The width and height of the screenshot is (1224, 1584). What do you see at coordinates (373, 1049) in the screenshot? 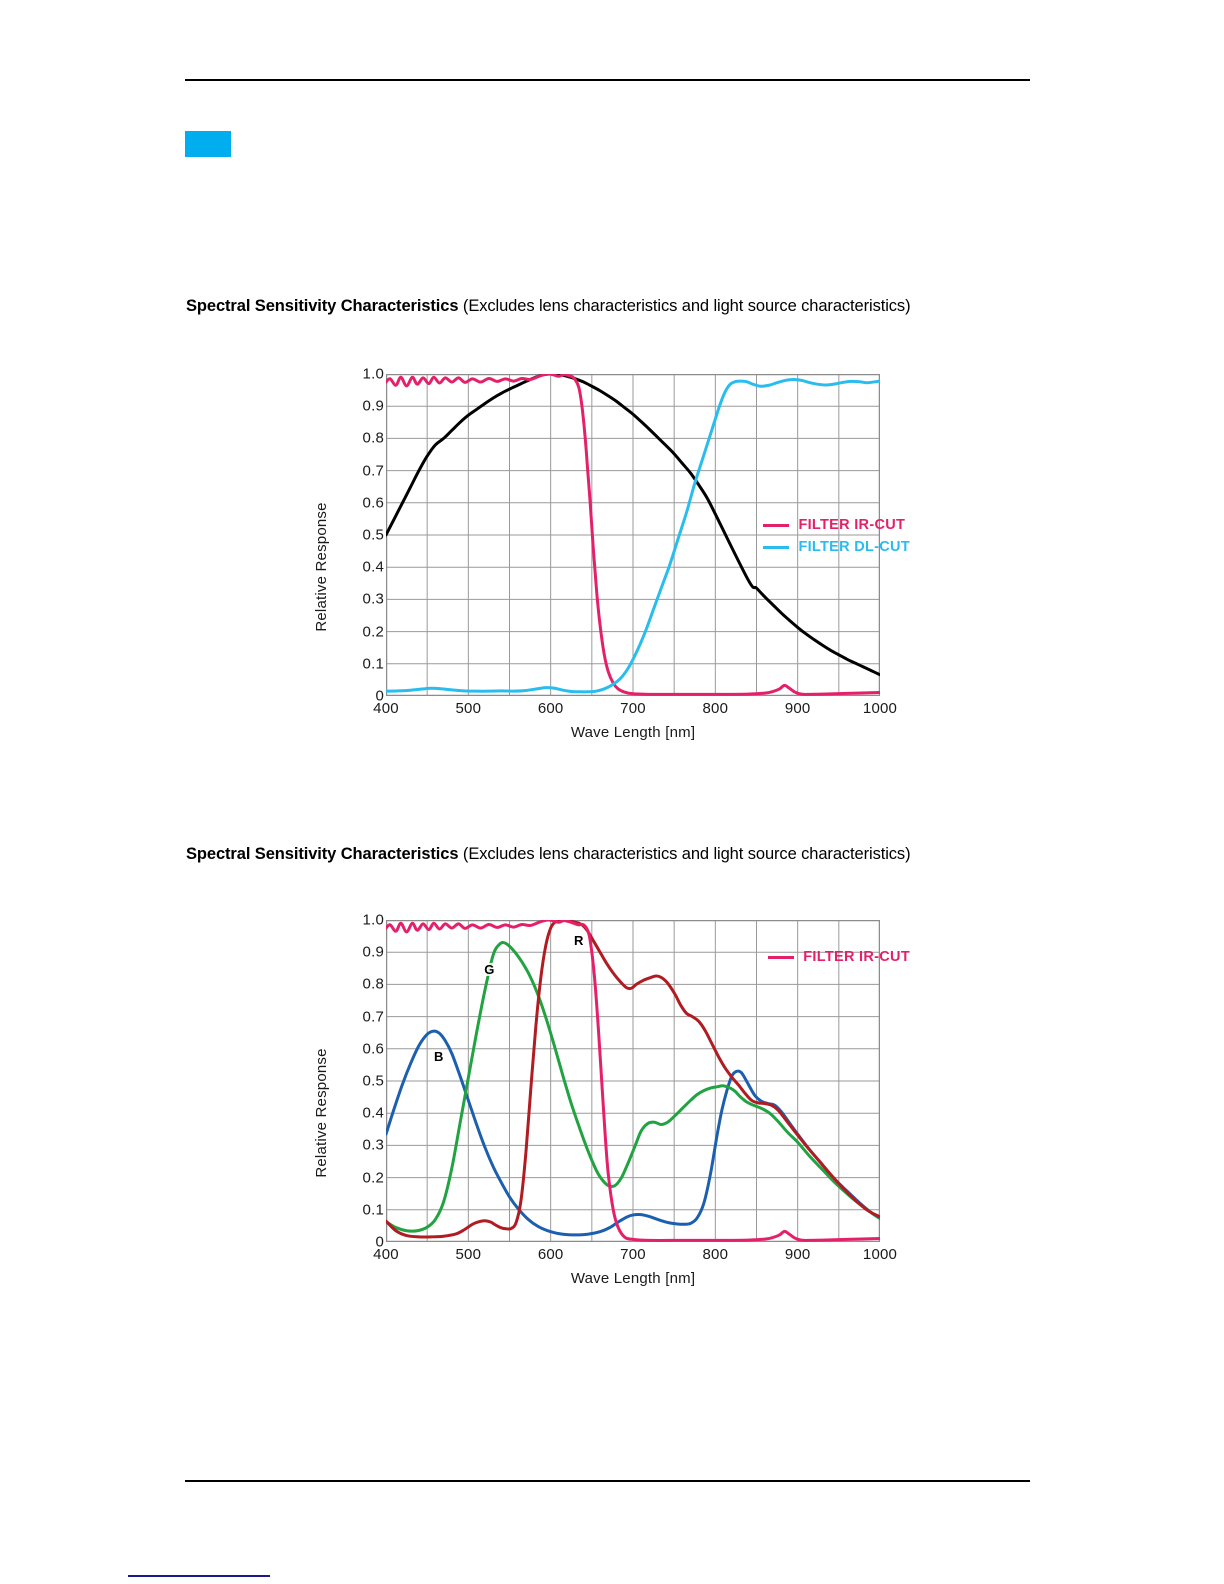
I see `chart-2-y-tick: 0.6` at bounding box center [373, 1049].